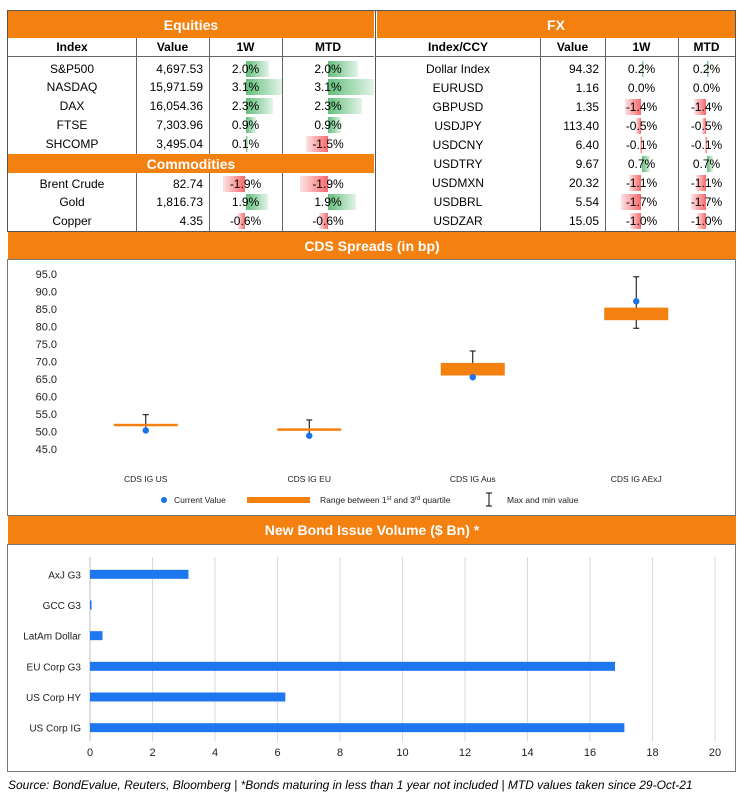 Image resolution: width=743 pixels, height=798 pixels. I want to click on fx-row-name: USDMXN, so click(457, 183).